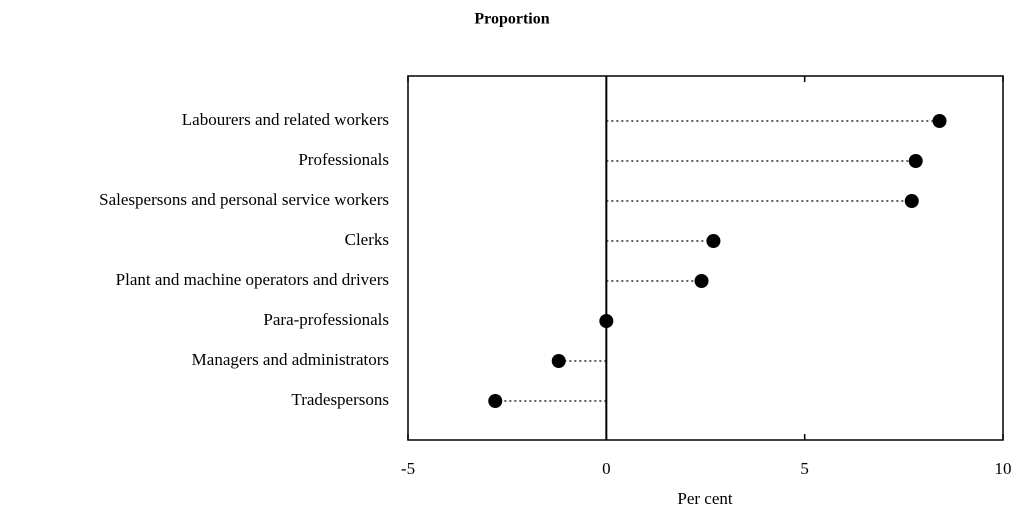  Describe the element at coordinates (606, 468) in the screenshot. I see `x-tick-label: 0` at that location.